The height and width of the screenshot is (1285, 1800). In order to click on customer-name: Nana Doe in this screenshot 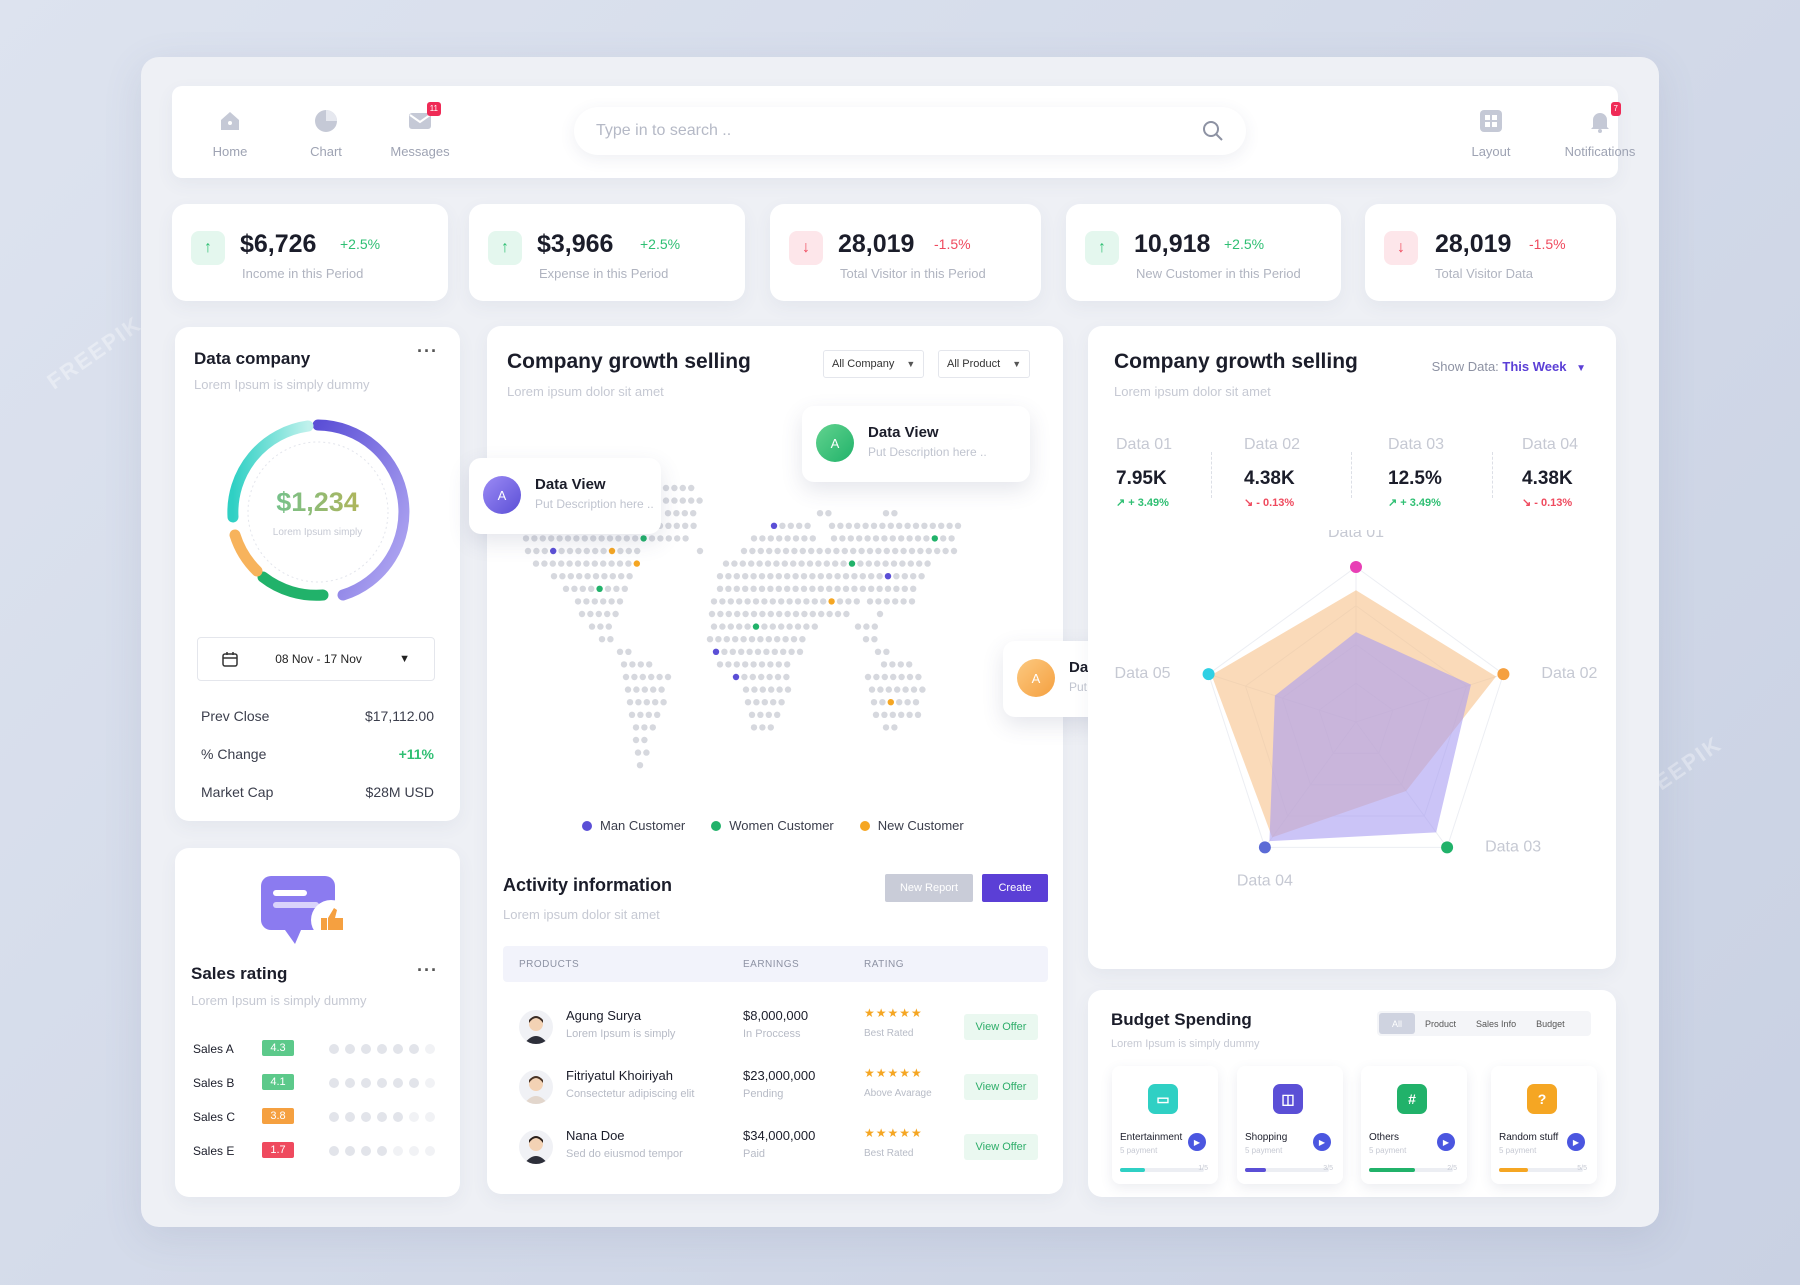, I will do `click(595, 1135)`.